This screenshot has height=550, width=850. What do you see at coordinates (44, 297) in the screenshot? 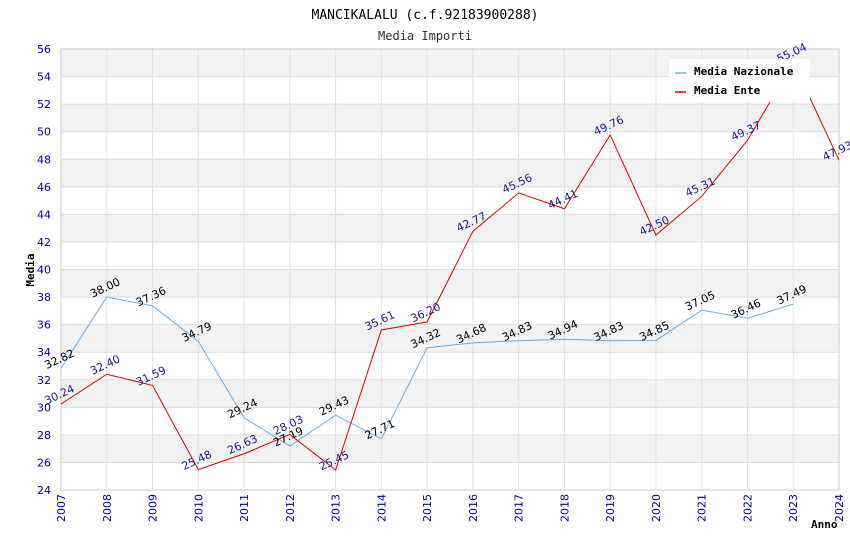
I see `y-tick-label: 38` at bounding box center [44, 297].